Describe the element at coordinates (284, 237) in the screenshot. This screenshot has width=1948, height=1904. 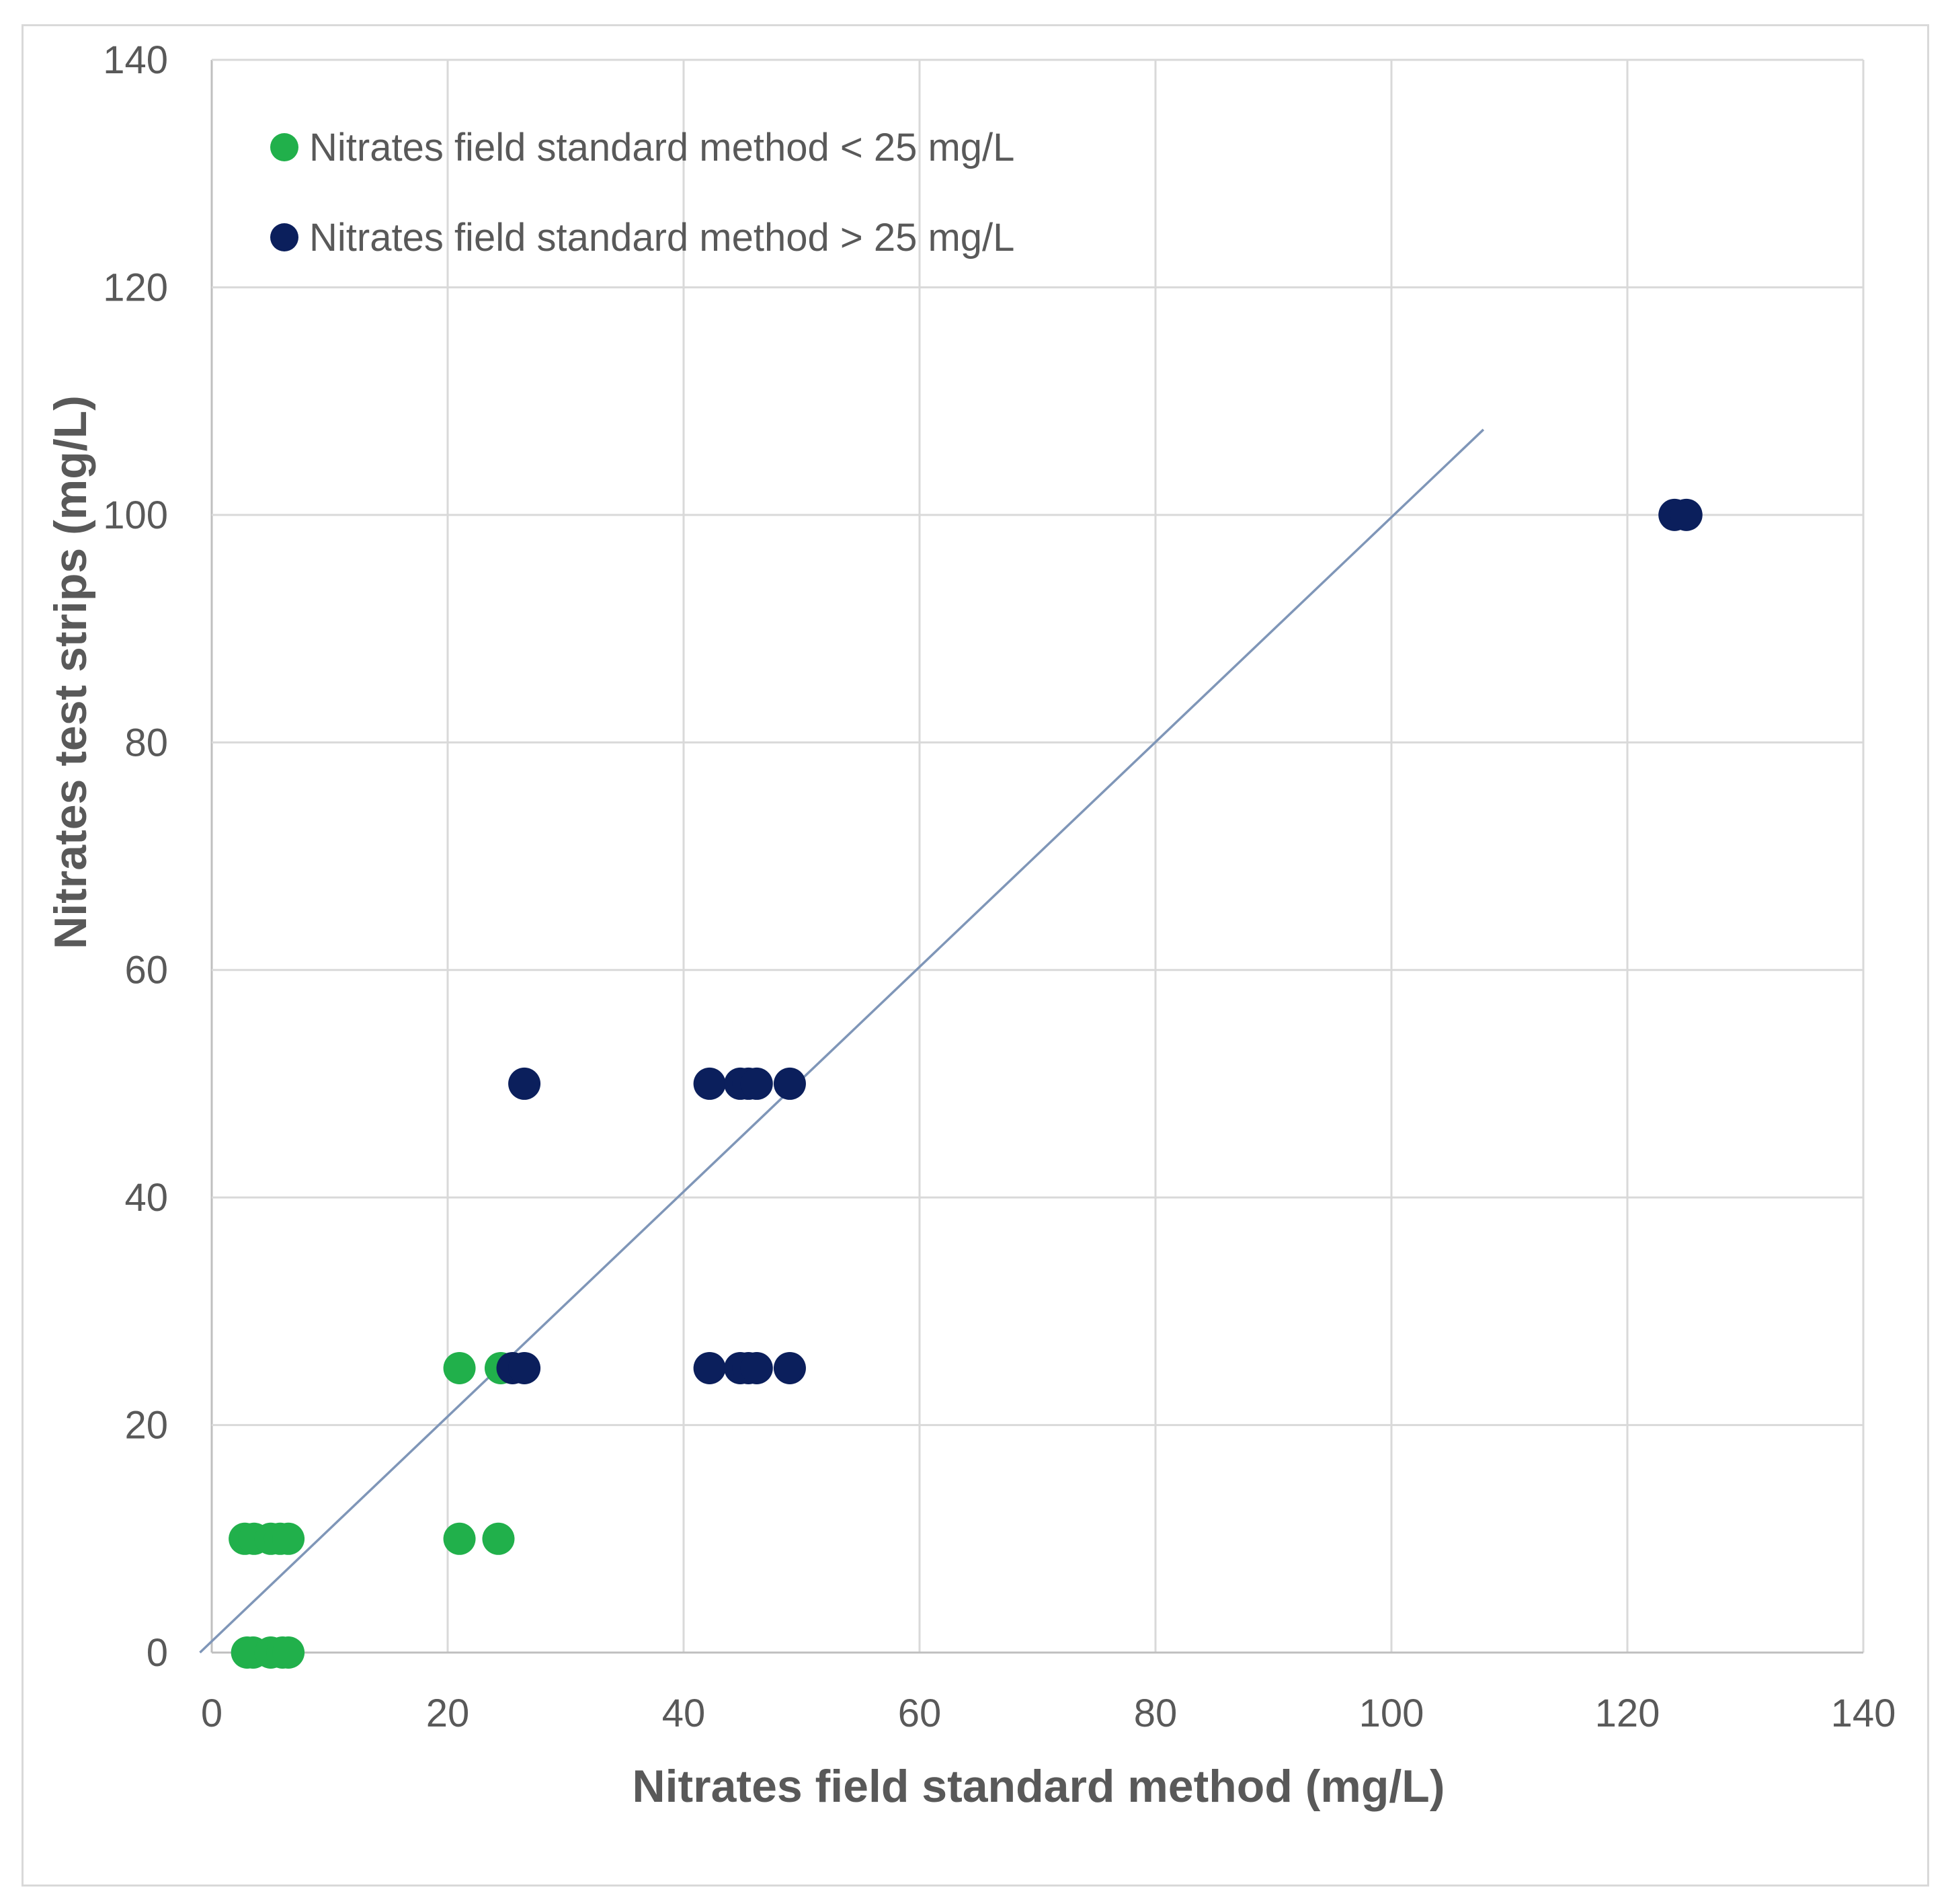
I see `legend-marker-high` at that location.